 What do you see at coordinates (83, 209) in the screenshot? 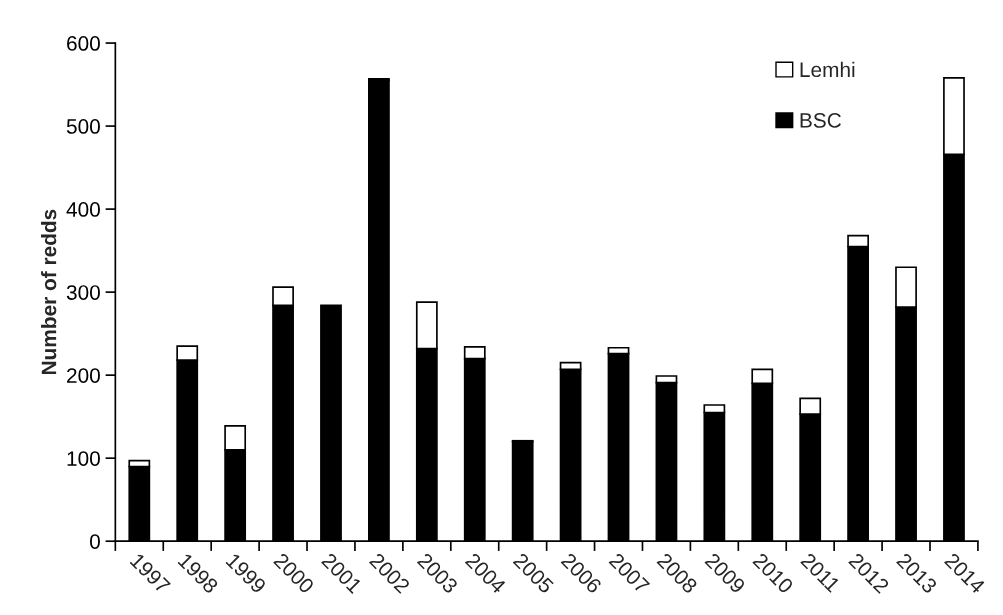
I see `y-tick-label: 400` at bounding box center [83, 209].